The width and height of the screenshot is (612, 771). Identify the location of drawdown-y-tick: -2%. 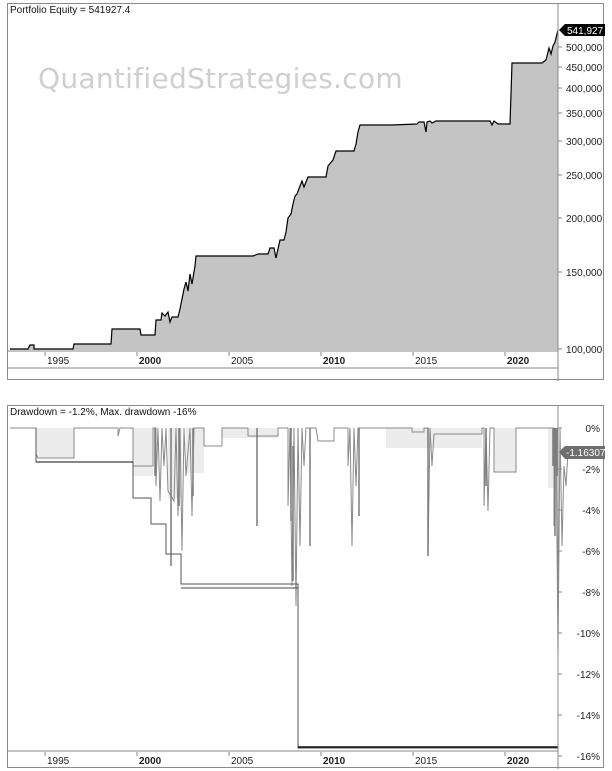
(591, 470).